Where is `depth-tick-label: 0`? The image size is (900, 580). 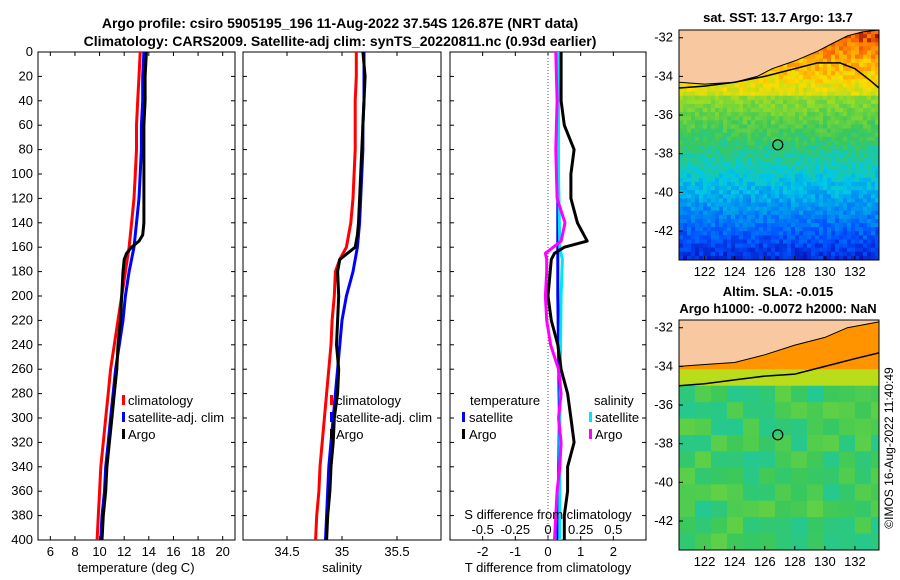
depth-tick-label: 0 is located at coordinates (29, 51).